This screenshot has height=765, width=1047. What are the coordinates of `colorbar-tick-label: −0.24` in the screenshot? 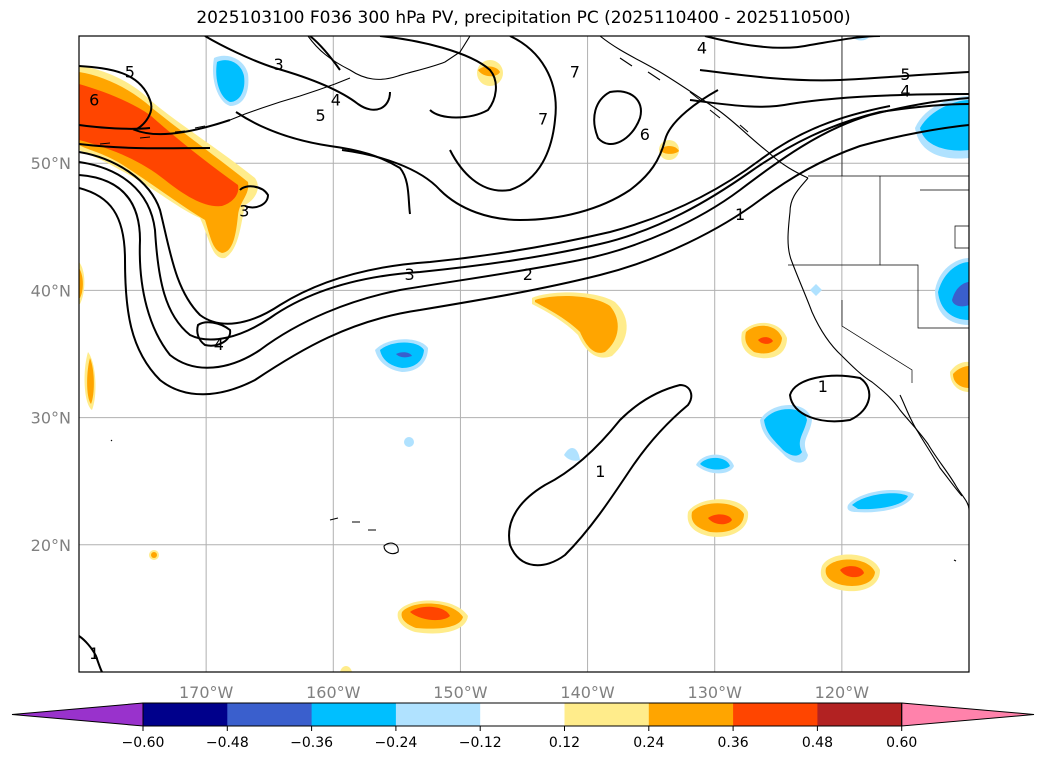 It's located at (395, 743).